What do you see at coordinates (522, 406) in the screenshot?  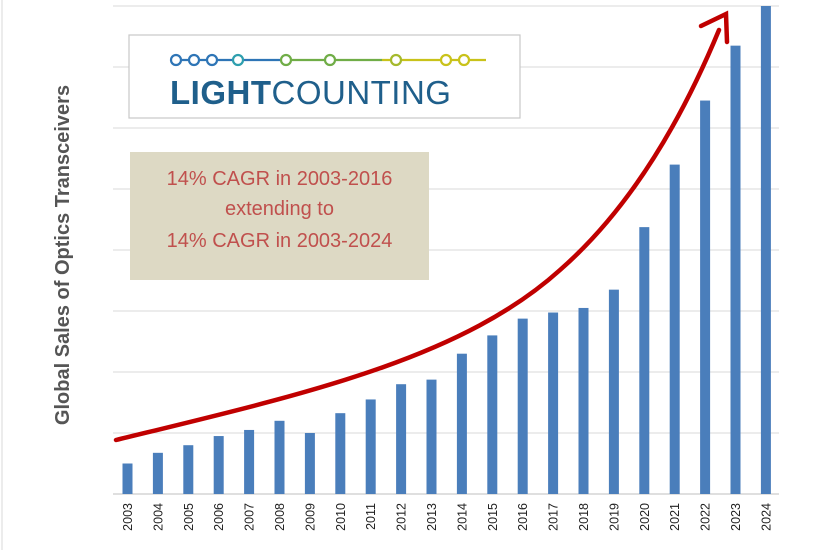 I see `bar-2016` at bounding box center [522, 406].